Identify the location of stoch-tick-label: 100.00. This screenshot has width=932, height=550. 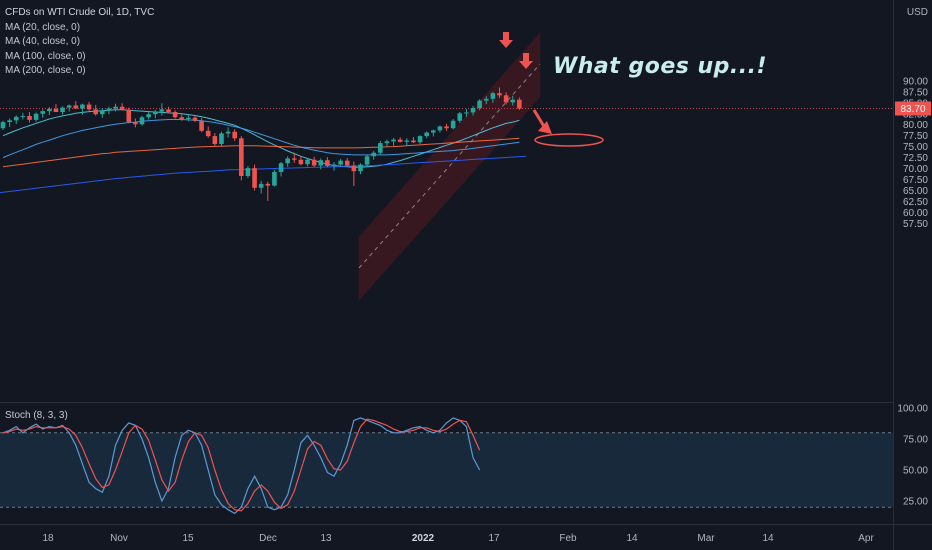
(912, 409).